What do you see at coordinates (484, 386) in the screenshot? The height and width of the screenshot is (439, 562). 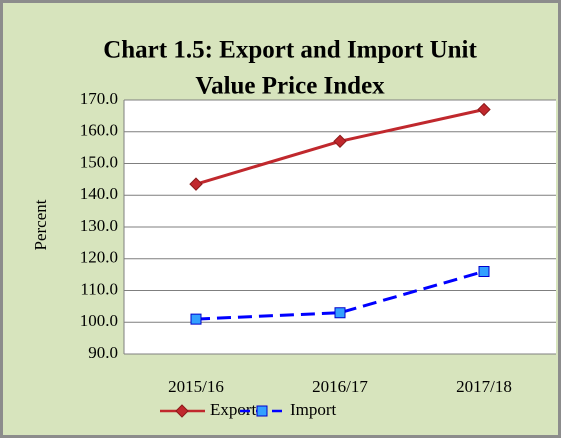 I see `x-tick-label: 2017/18` at bounding box center [484, 386].